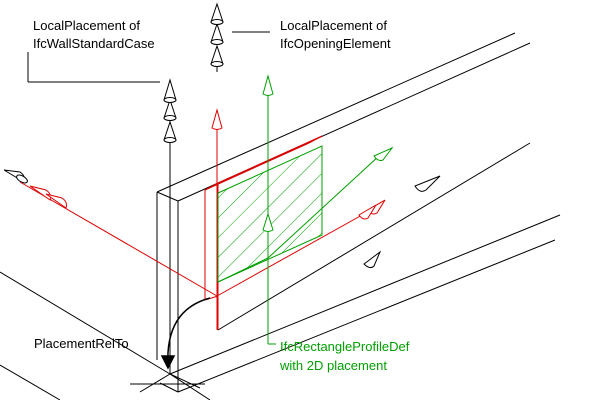  I want to click on rectangle-profile, so click(270, 214).